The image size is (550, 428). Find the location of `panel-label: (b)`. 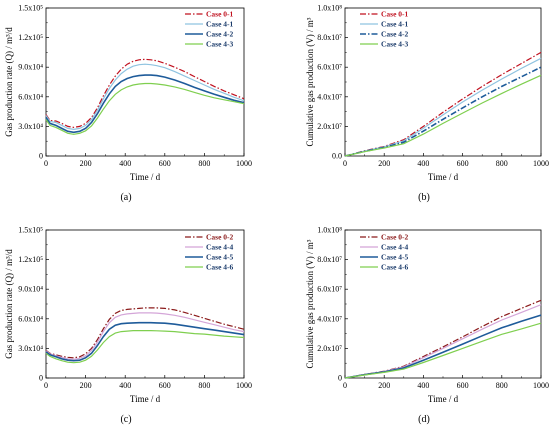

panel-label: (b) is located at coordinates (424, 197).